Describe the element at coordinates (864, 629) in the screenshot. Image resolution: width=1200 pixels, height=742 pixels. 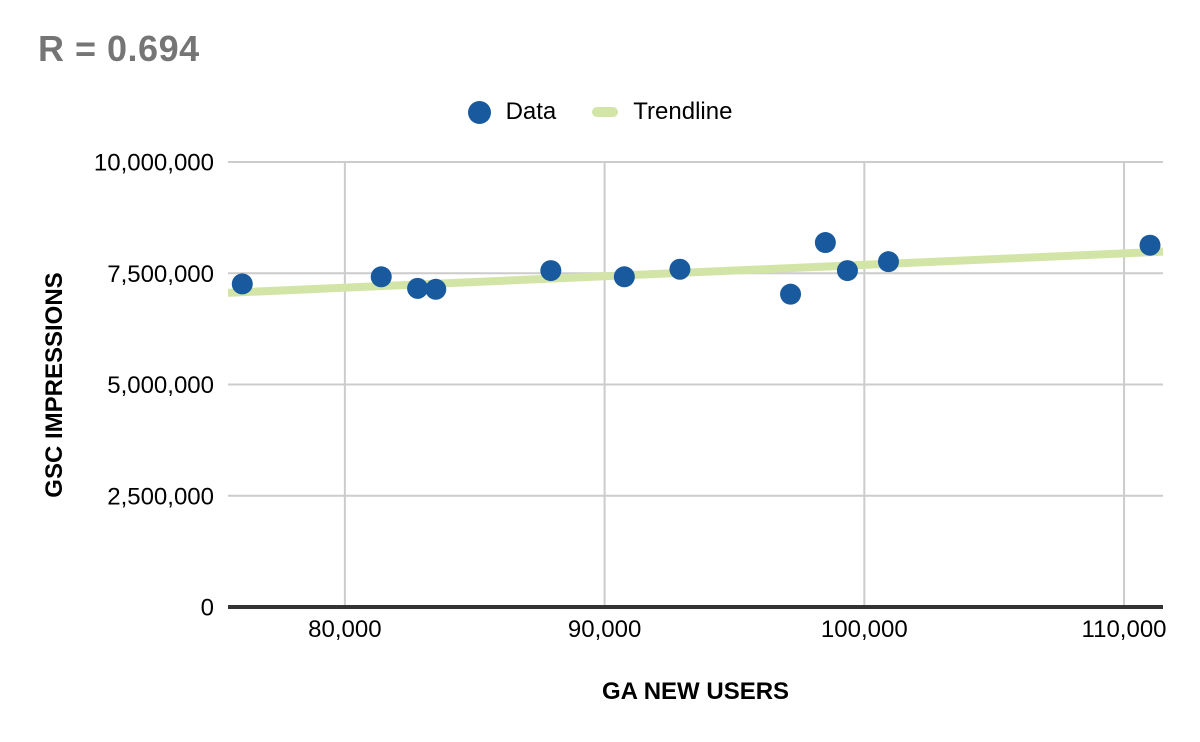
I see `x-tick-label: 100,000` at that location.